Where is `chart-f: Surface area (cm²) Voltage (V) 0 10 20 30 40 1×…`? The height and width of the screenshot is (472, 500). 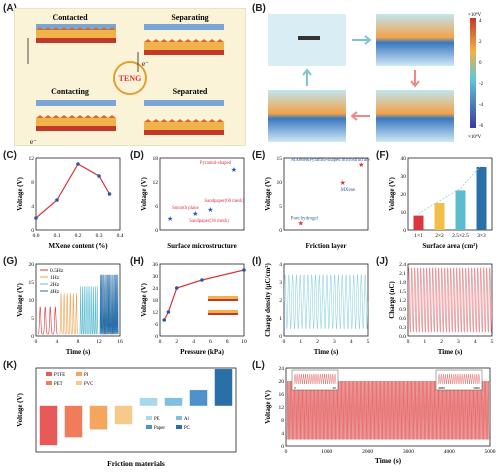
chart-f: Surface area (cm²) Voltage (V) 0 10 20 30 40 1×… is located at coordinates (440, 203).